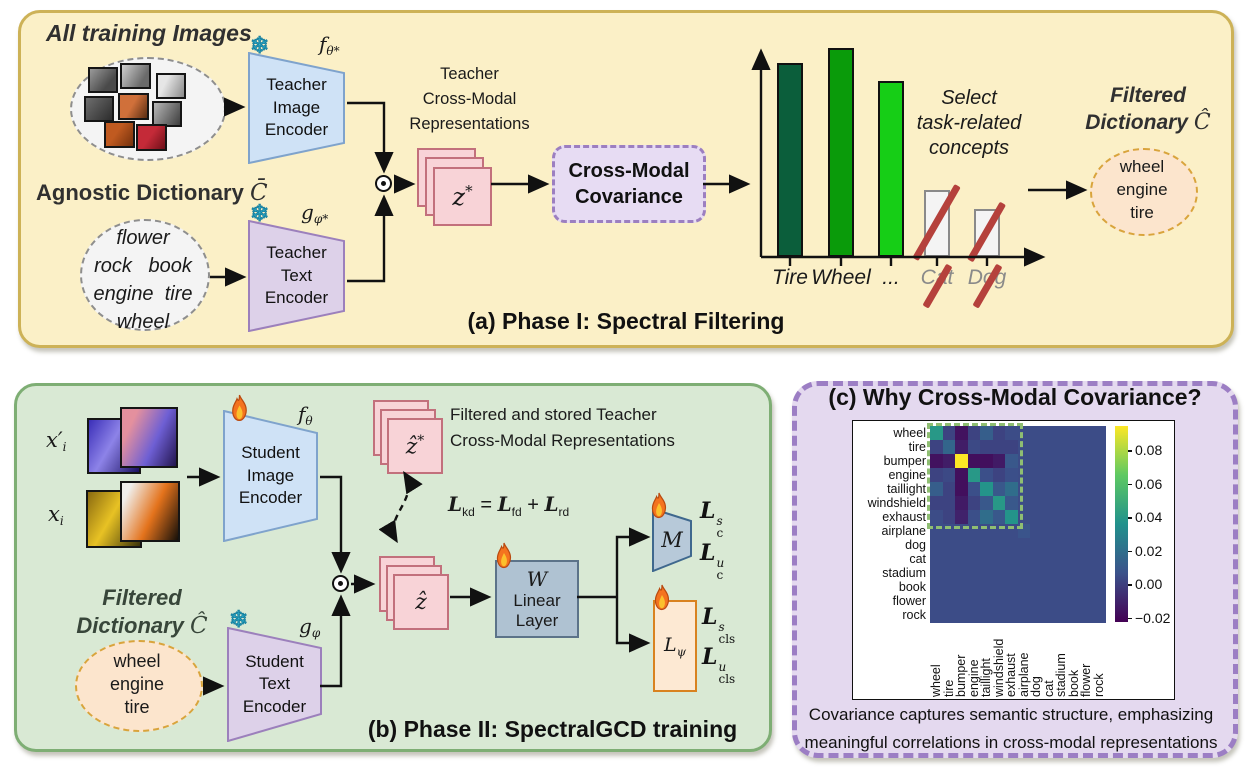 Image resolution: width=1255 pixels, height=777 pixels. Describe the element at coordinates (537, 599) in the screenshot. I see `linear-layer-box: W Linear Layer` at that location.